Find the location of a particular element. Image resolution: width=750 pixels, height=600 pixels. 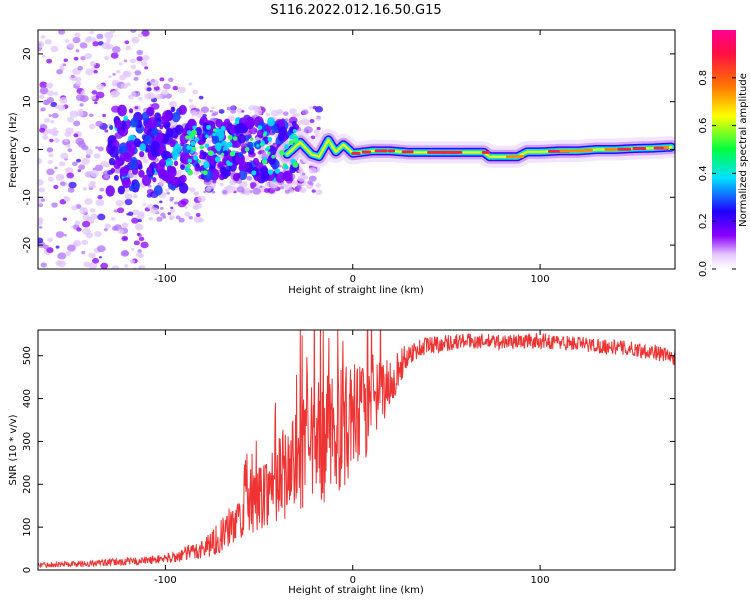

snr-xlabel: Height of straight line (km) is located at coordinates (356, 590).